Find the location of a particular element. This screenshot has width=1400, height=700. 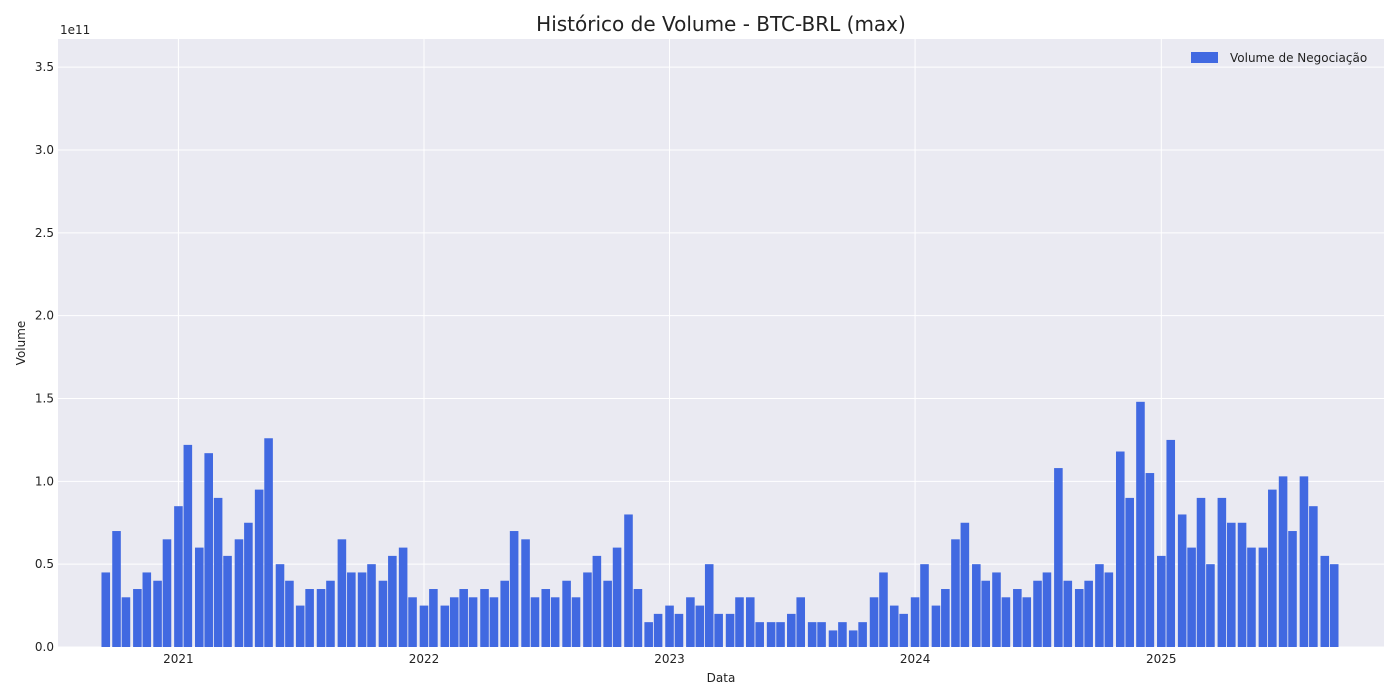

y-tick-label: 0.5 is located at coordinates (44, 564).